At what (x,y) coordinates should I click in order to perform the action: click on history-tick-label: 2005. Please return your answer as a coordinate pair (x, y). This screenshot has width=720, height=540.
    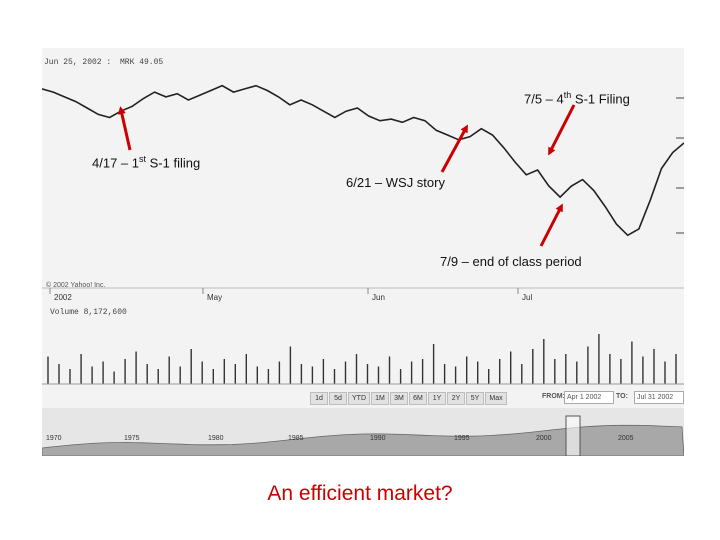
    Looking at the image, I should click on (626, 438).